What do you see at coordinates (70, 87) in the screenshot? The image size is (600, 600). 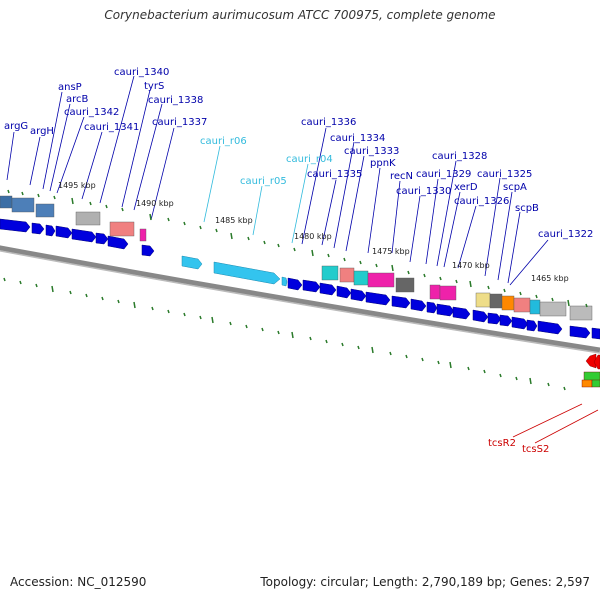 I see `gene-label: ansP` at bounding box center [70, 87].